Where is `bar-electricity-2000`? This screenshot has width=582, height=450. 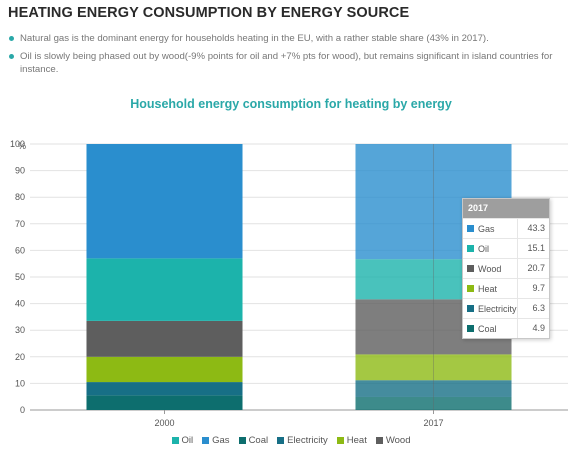 bar-electricity-2000 is located at coordinates (164, 389).